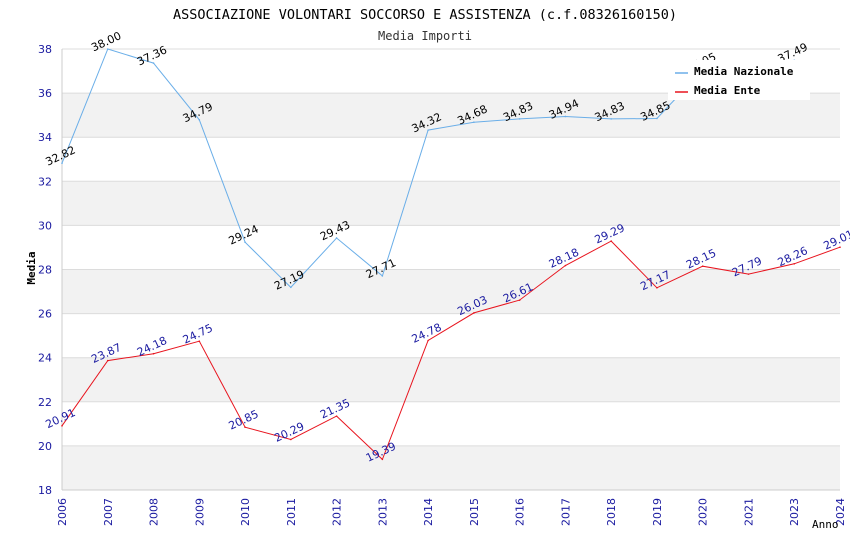  I want to click on x-tick-label: 2006, so click(62, 512).